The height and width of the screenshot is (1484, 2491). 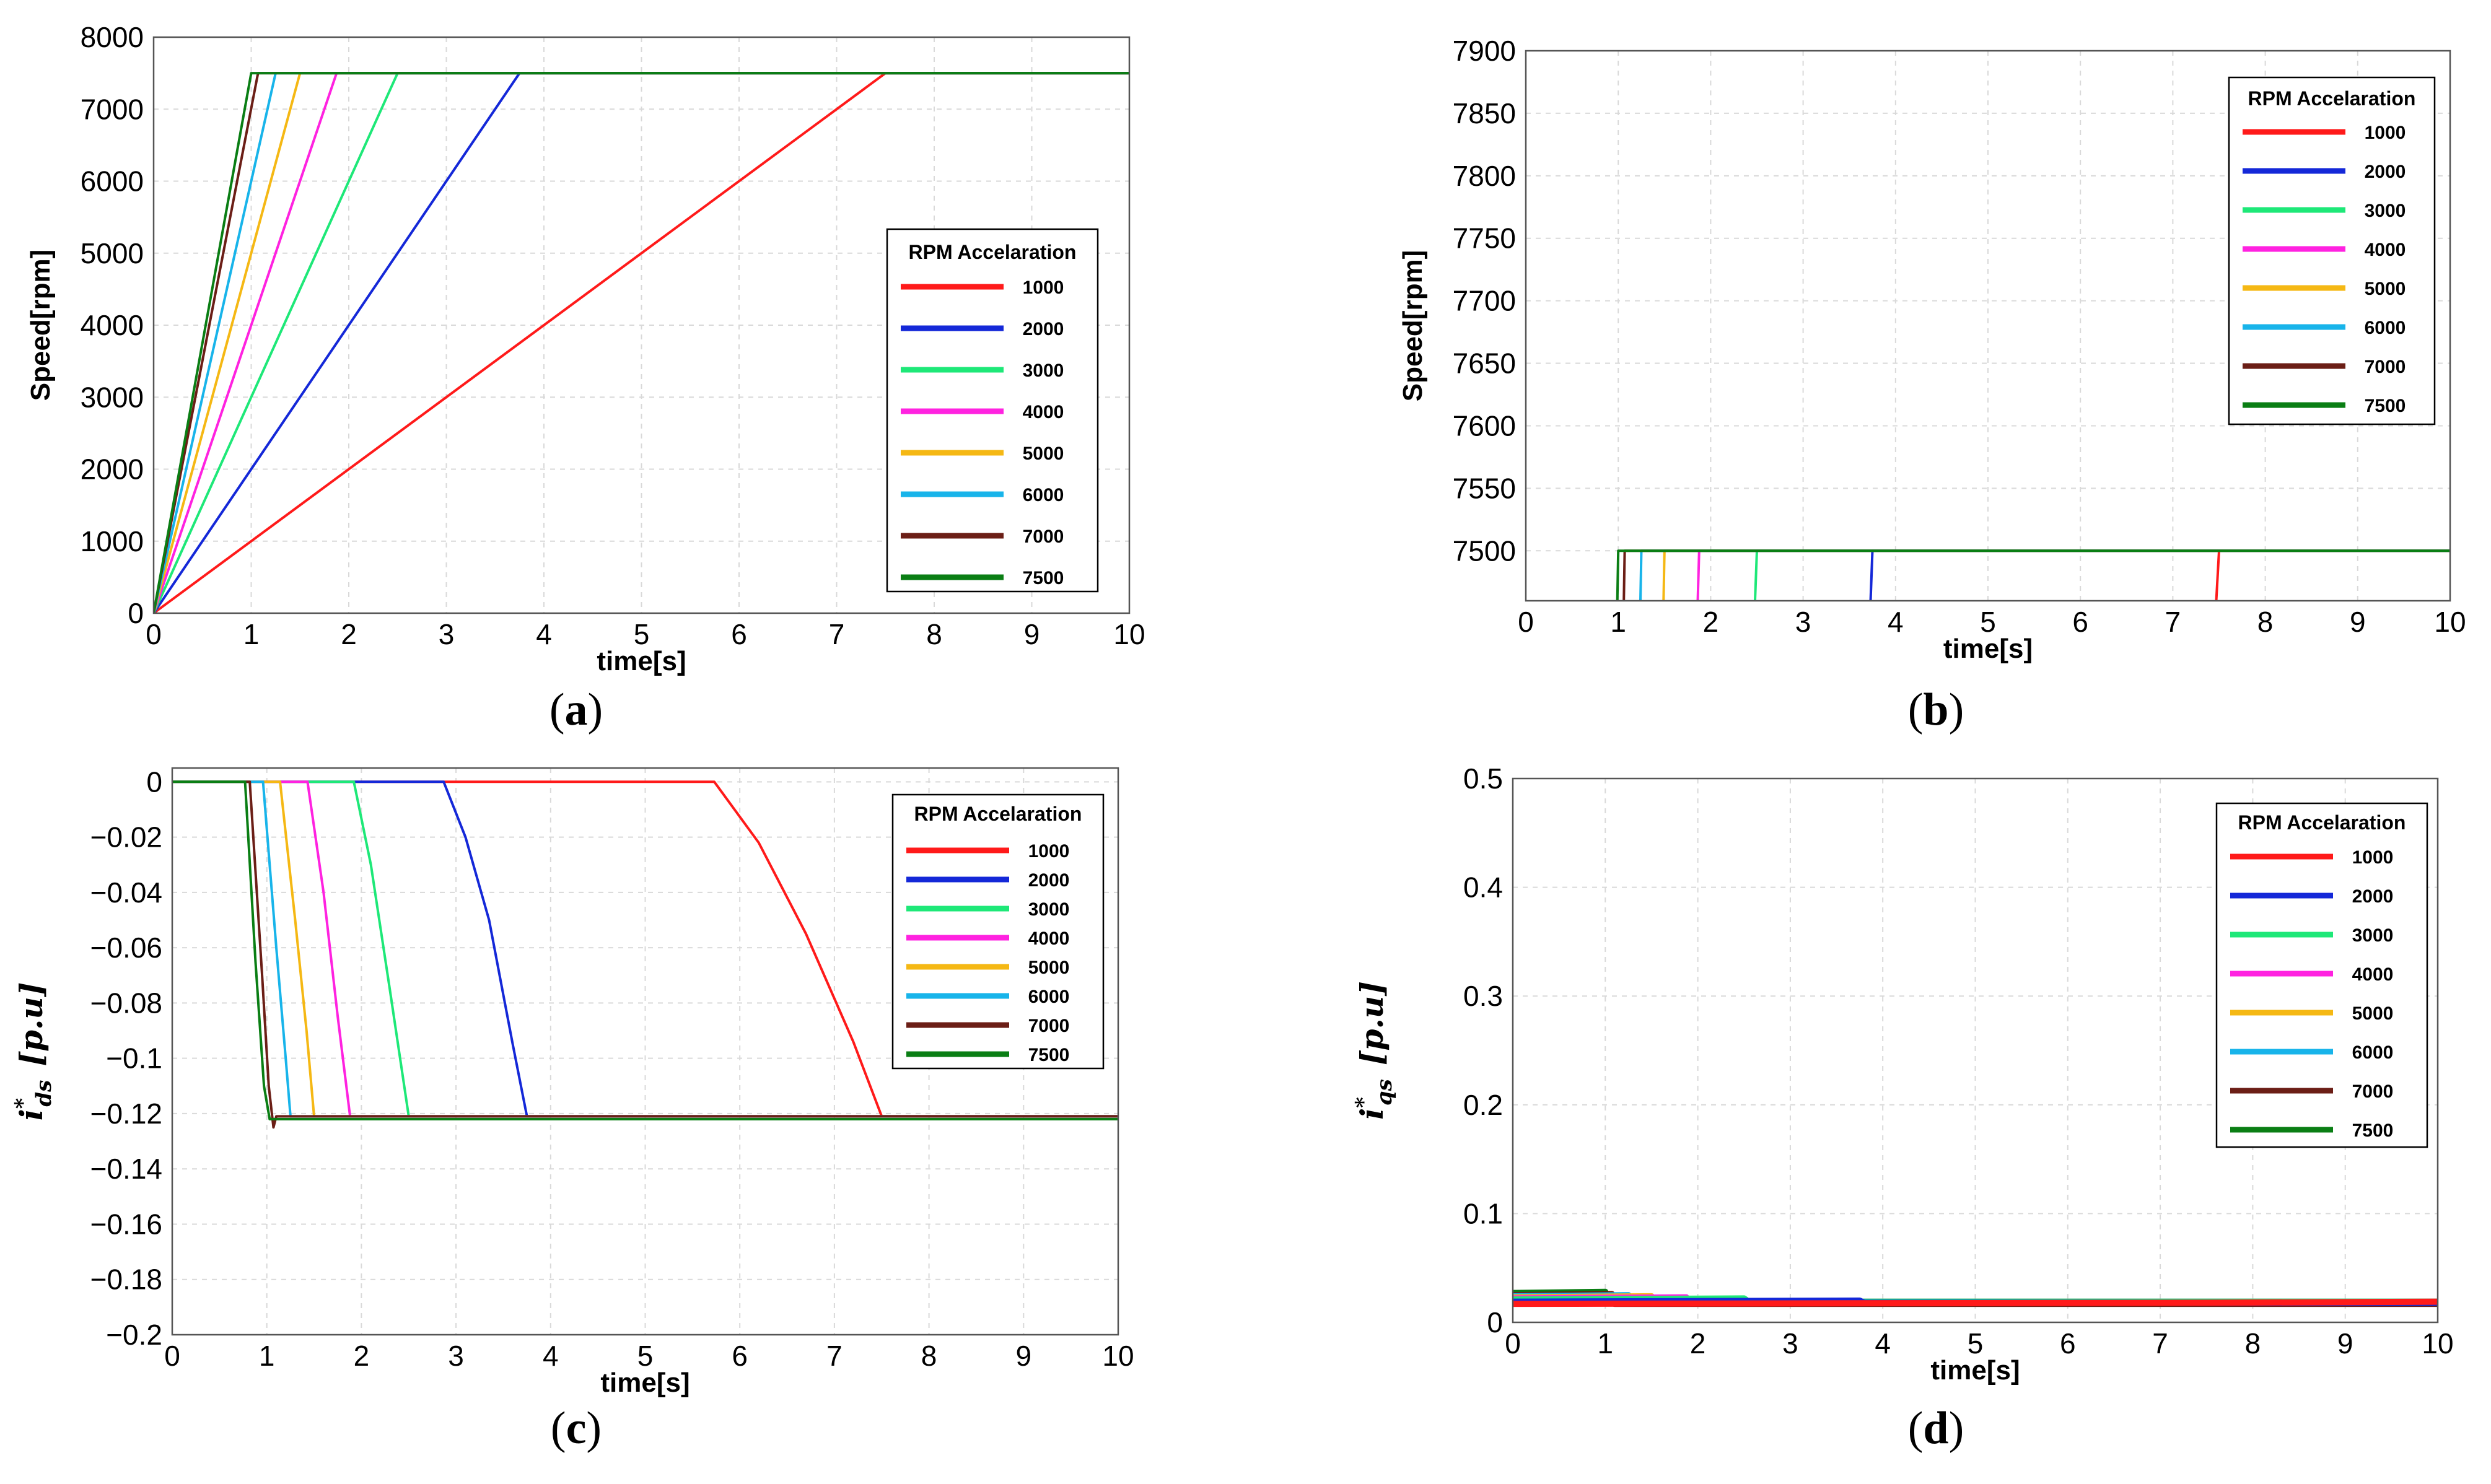 What do you see at coordinates (112, 397) in the screenshot?
I see `y-tick-label: 3000` at bounding box center [112, 397].